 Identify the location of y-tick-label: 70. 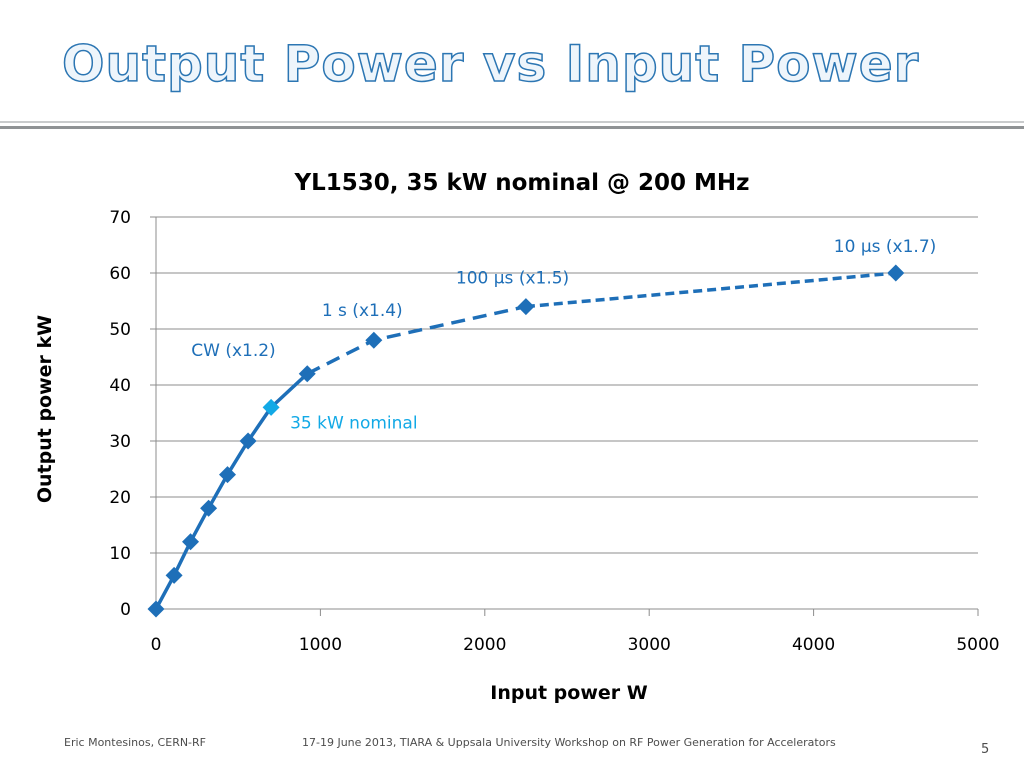
(120, 218).